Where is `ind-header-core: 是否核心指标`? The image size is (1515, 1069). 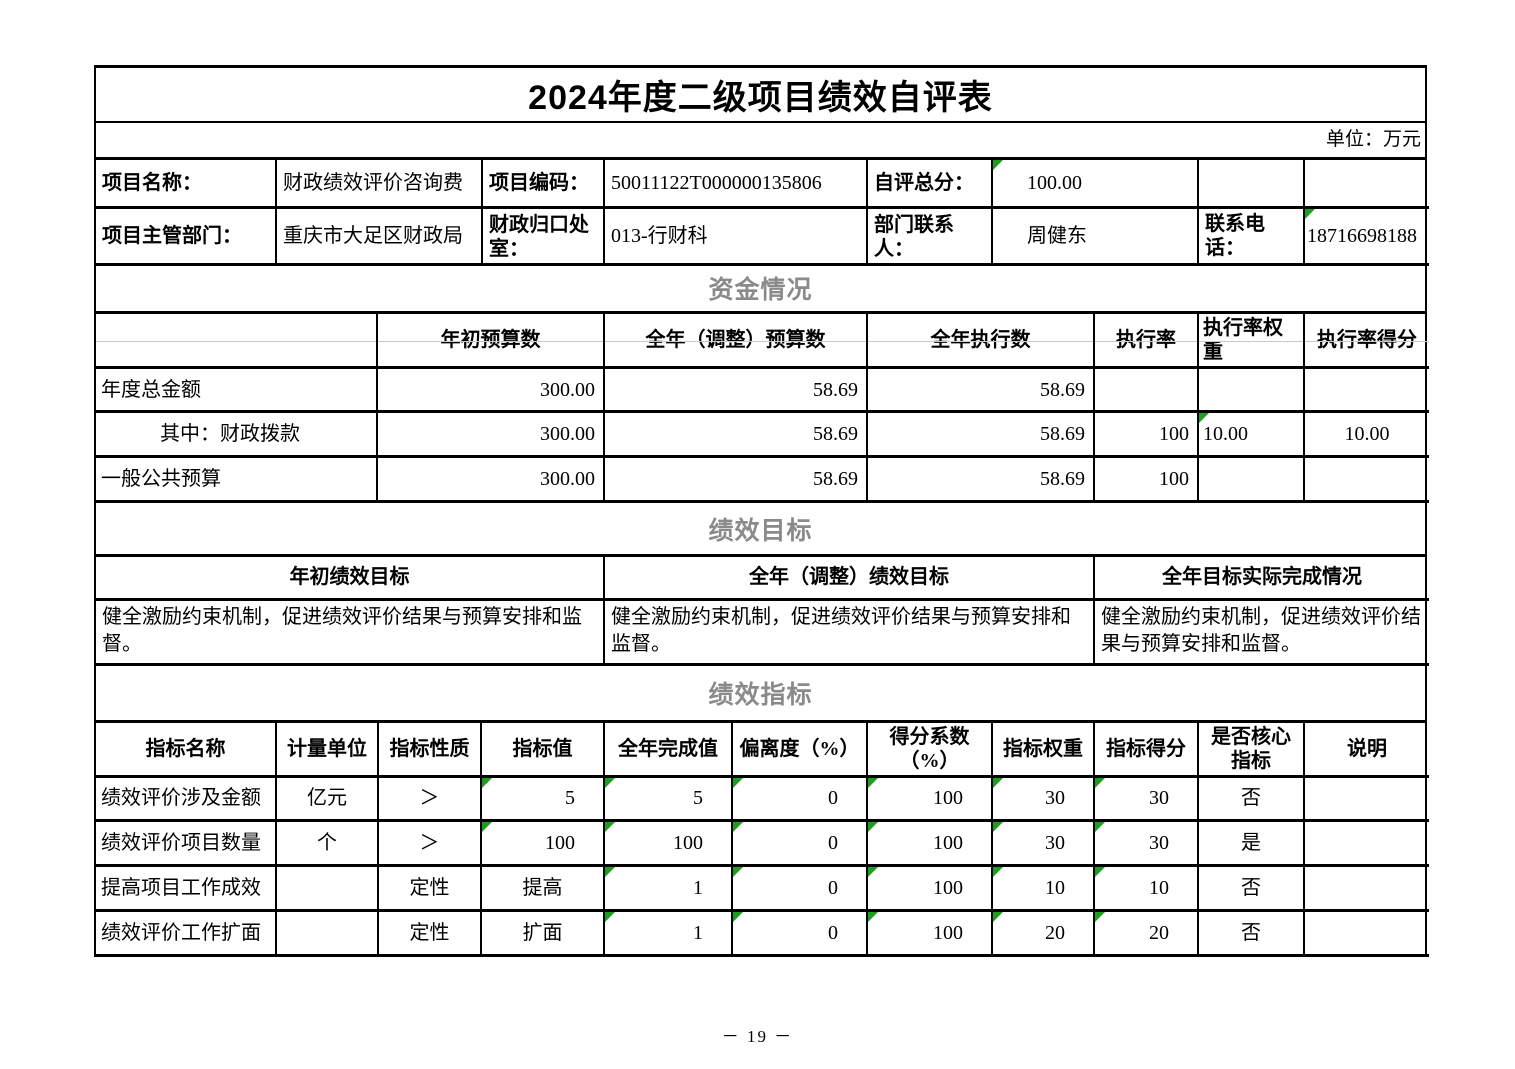
ind-header-core: 是否核心指标 is located at coordinates (1251, 750).